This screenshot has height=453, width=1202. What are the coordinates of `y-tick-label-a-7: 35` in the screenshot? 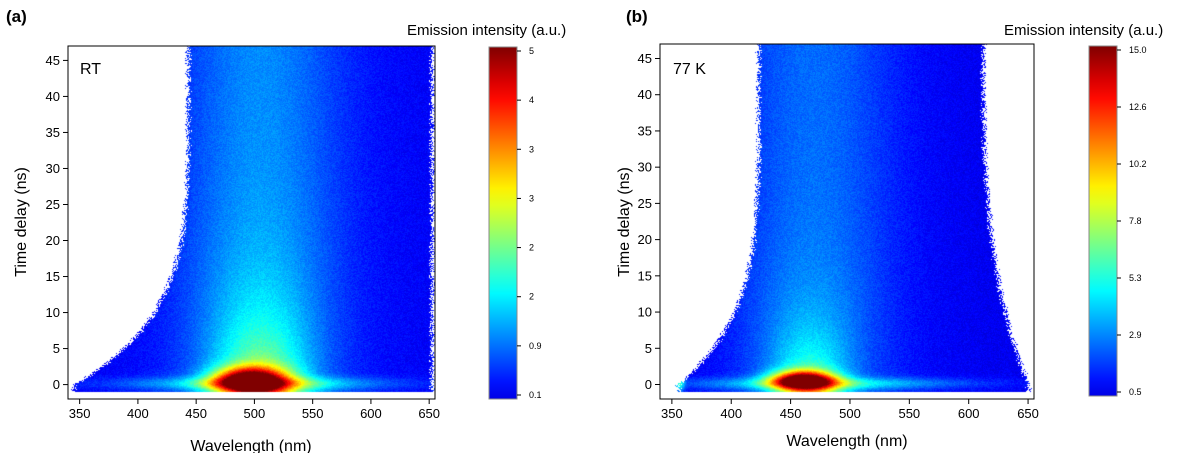 It's located at (53, 132).